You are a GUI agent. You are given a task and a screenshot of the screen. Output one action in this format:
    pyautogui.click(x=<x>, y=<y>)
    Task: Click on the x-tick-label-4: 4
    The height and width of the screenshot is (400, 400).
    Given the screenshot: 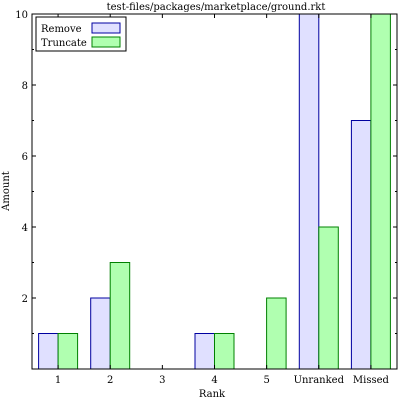 What is the action you would take?
    pyautogui.click(x=214, y=380)
    